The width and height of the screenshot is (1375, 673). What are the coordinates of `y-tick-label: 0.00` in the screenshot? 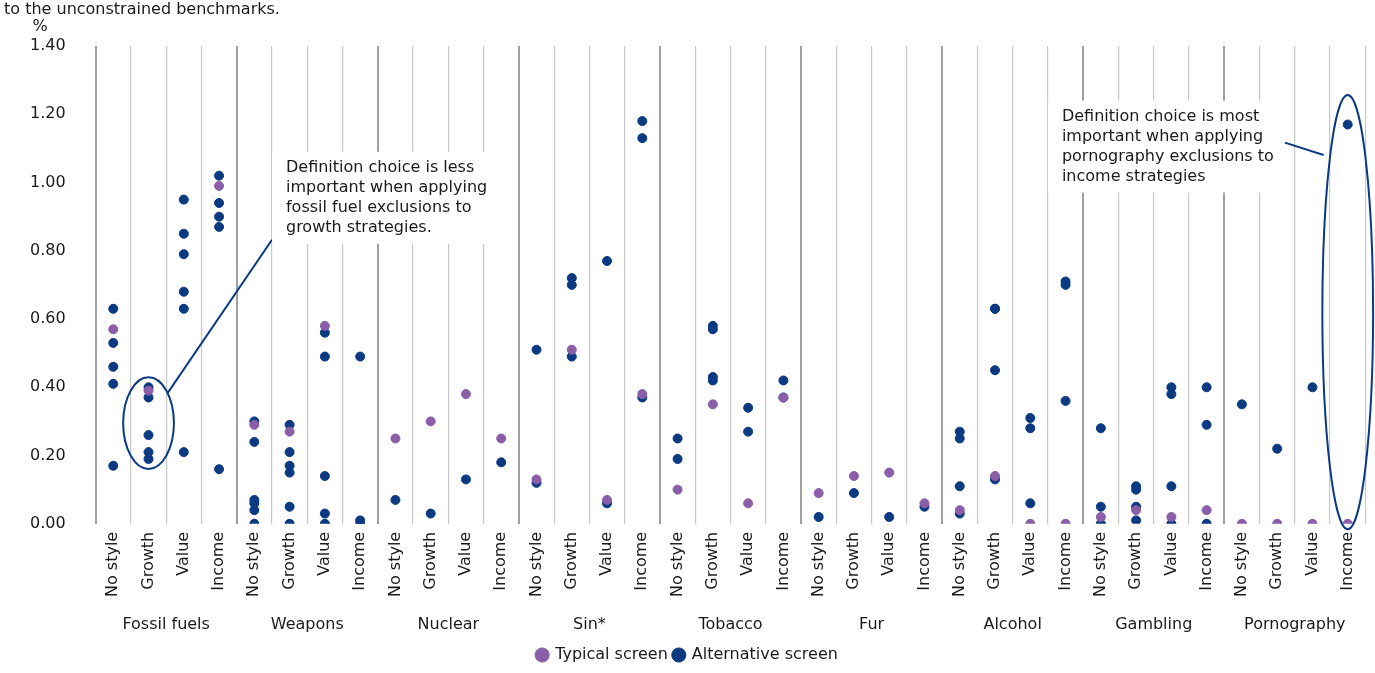 It's located at (48, 522).